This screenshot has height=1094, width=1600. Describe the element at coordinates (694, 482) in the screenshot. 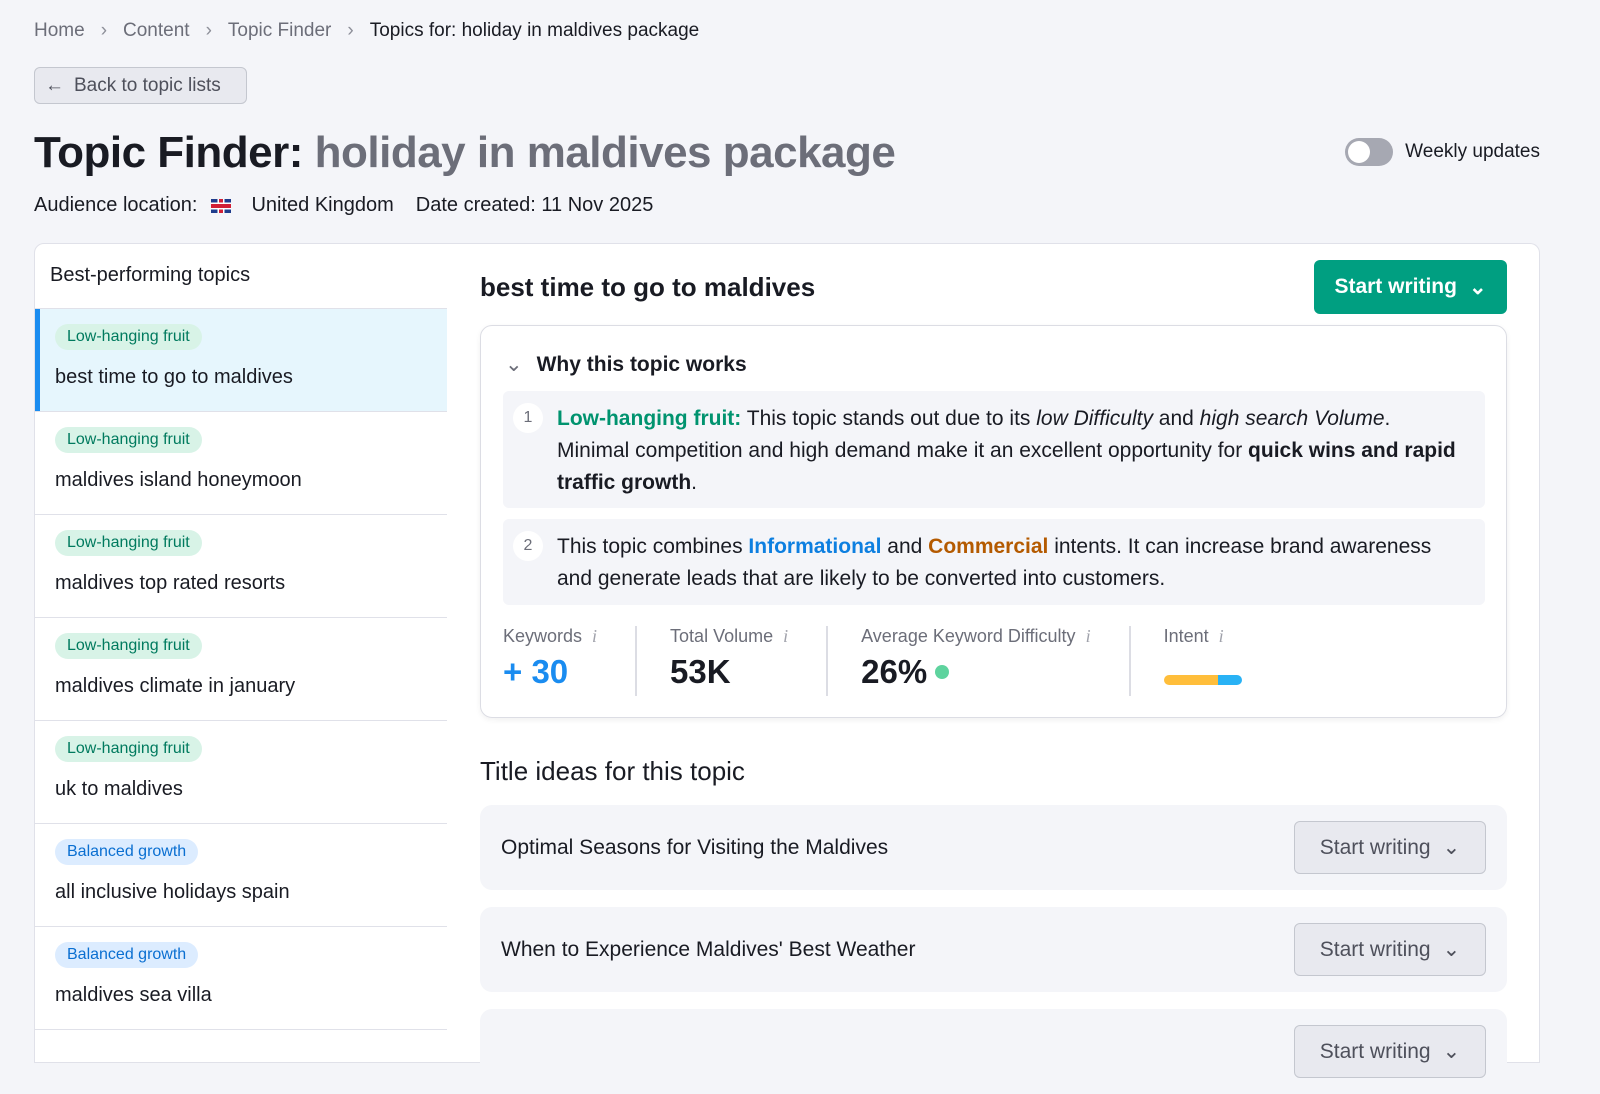

I see `reason-text: .` at that location.